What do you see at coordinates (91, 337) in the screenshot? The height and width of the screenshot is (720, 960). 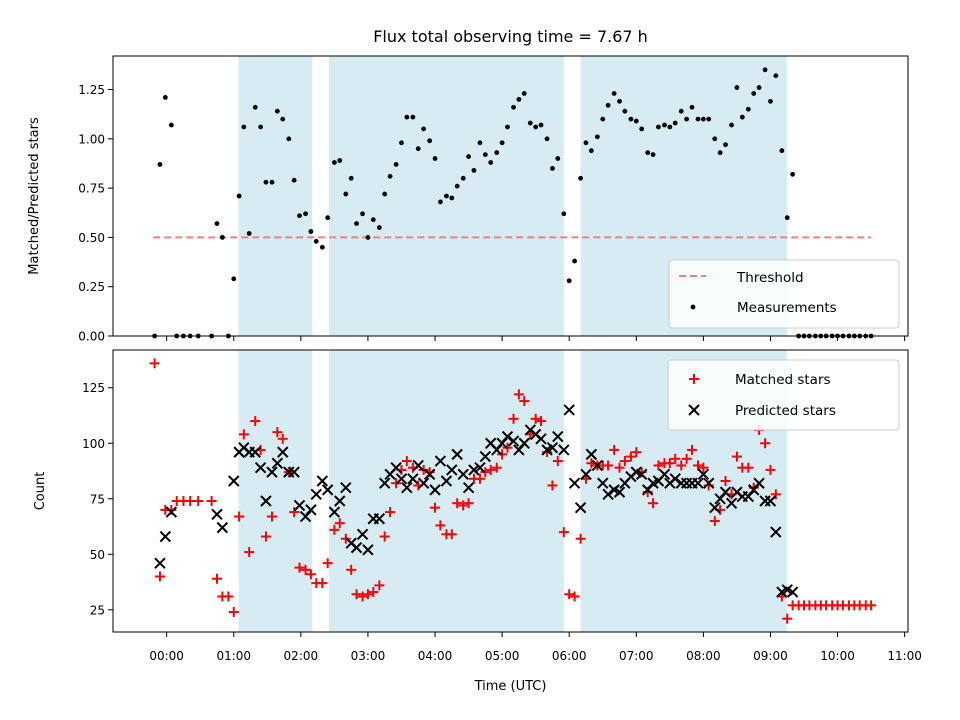 I see `ratio-y-tick-label: 0.00` at bounding box center [91, 337].